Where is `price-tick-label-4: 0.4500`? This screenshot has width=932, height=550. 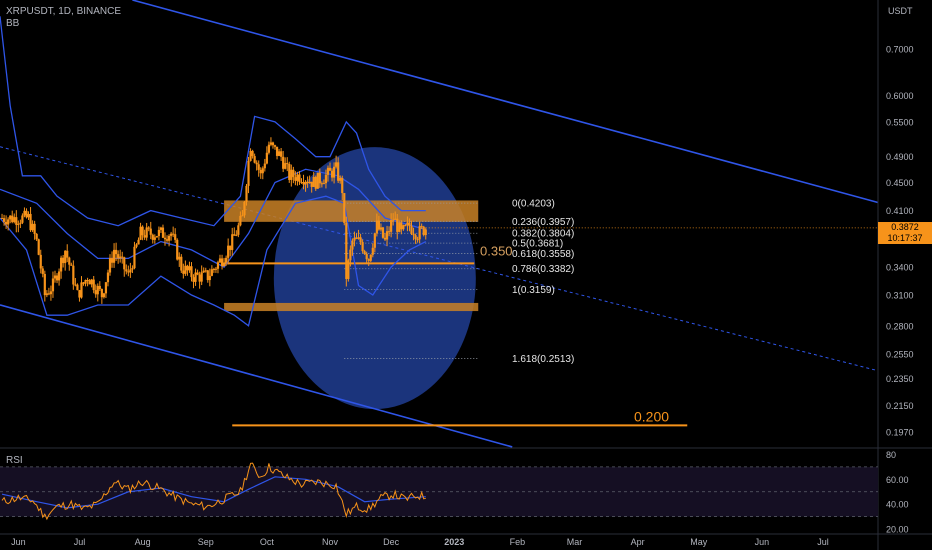 price-tick-label-4: 0.4500 is located at coordinates (900, 183).